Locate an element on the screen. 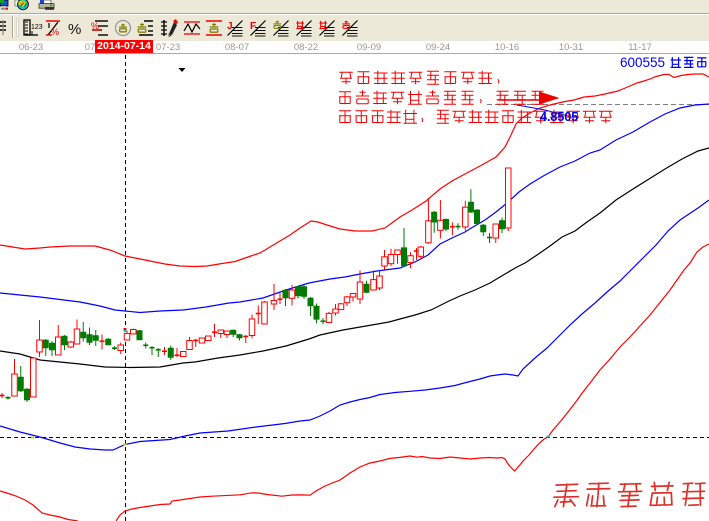 The height and width of the screenshot is (521, 709). svg-text: J is located at coordinates (230, 26).